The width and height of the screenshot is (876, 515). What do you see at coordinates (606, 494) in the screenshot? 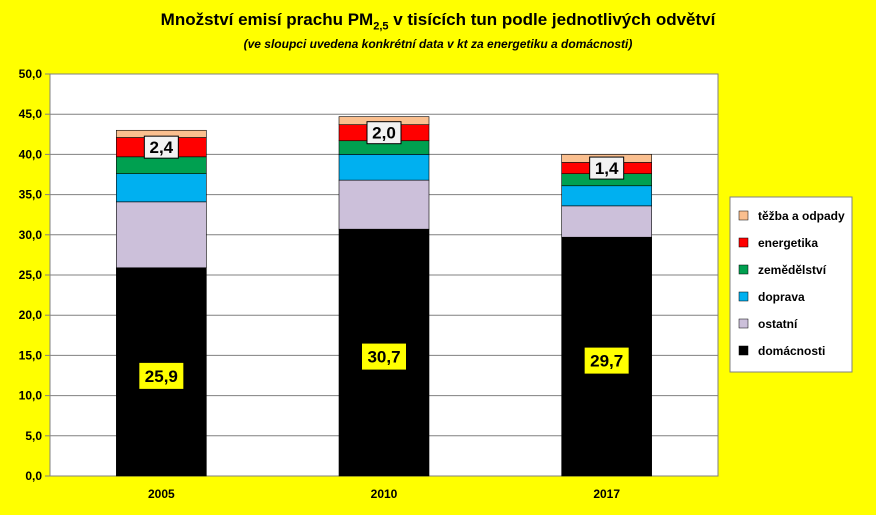
I see `x-tick-label: 2017` at bounding box center [606, 494].